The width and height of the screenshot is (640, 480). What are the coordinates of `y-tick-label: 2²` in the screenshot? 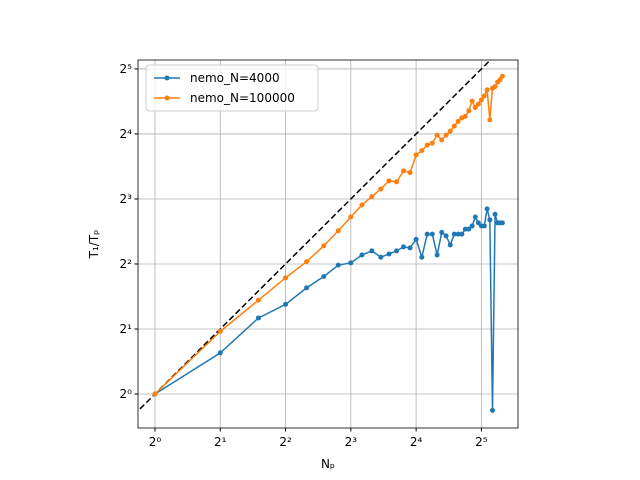 It's located at (126, 264).